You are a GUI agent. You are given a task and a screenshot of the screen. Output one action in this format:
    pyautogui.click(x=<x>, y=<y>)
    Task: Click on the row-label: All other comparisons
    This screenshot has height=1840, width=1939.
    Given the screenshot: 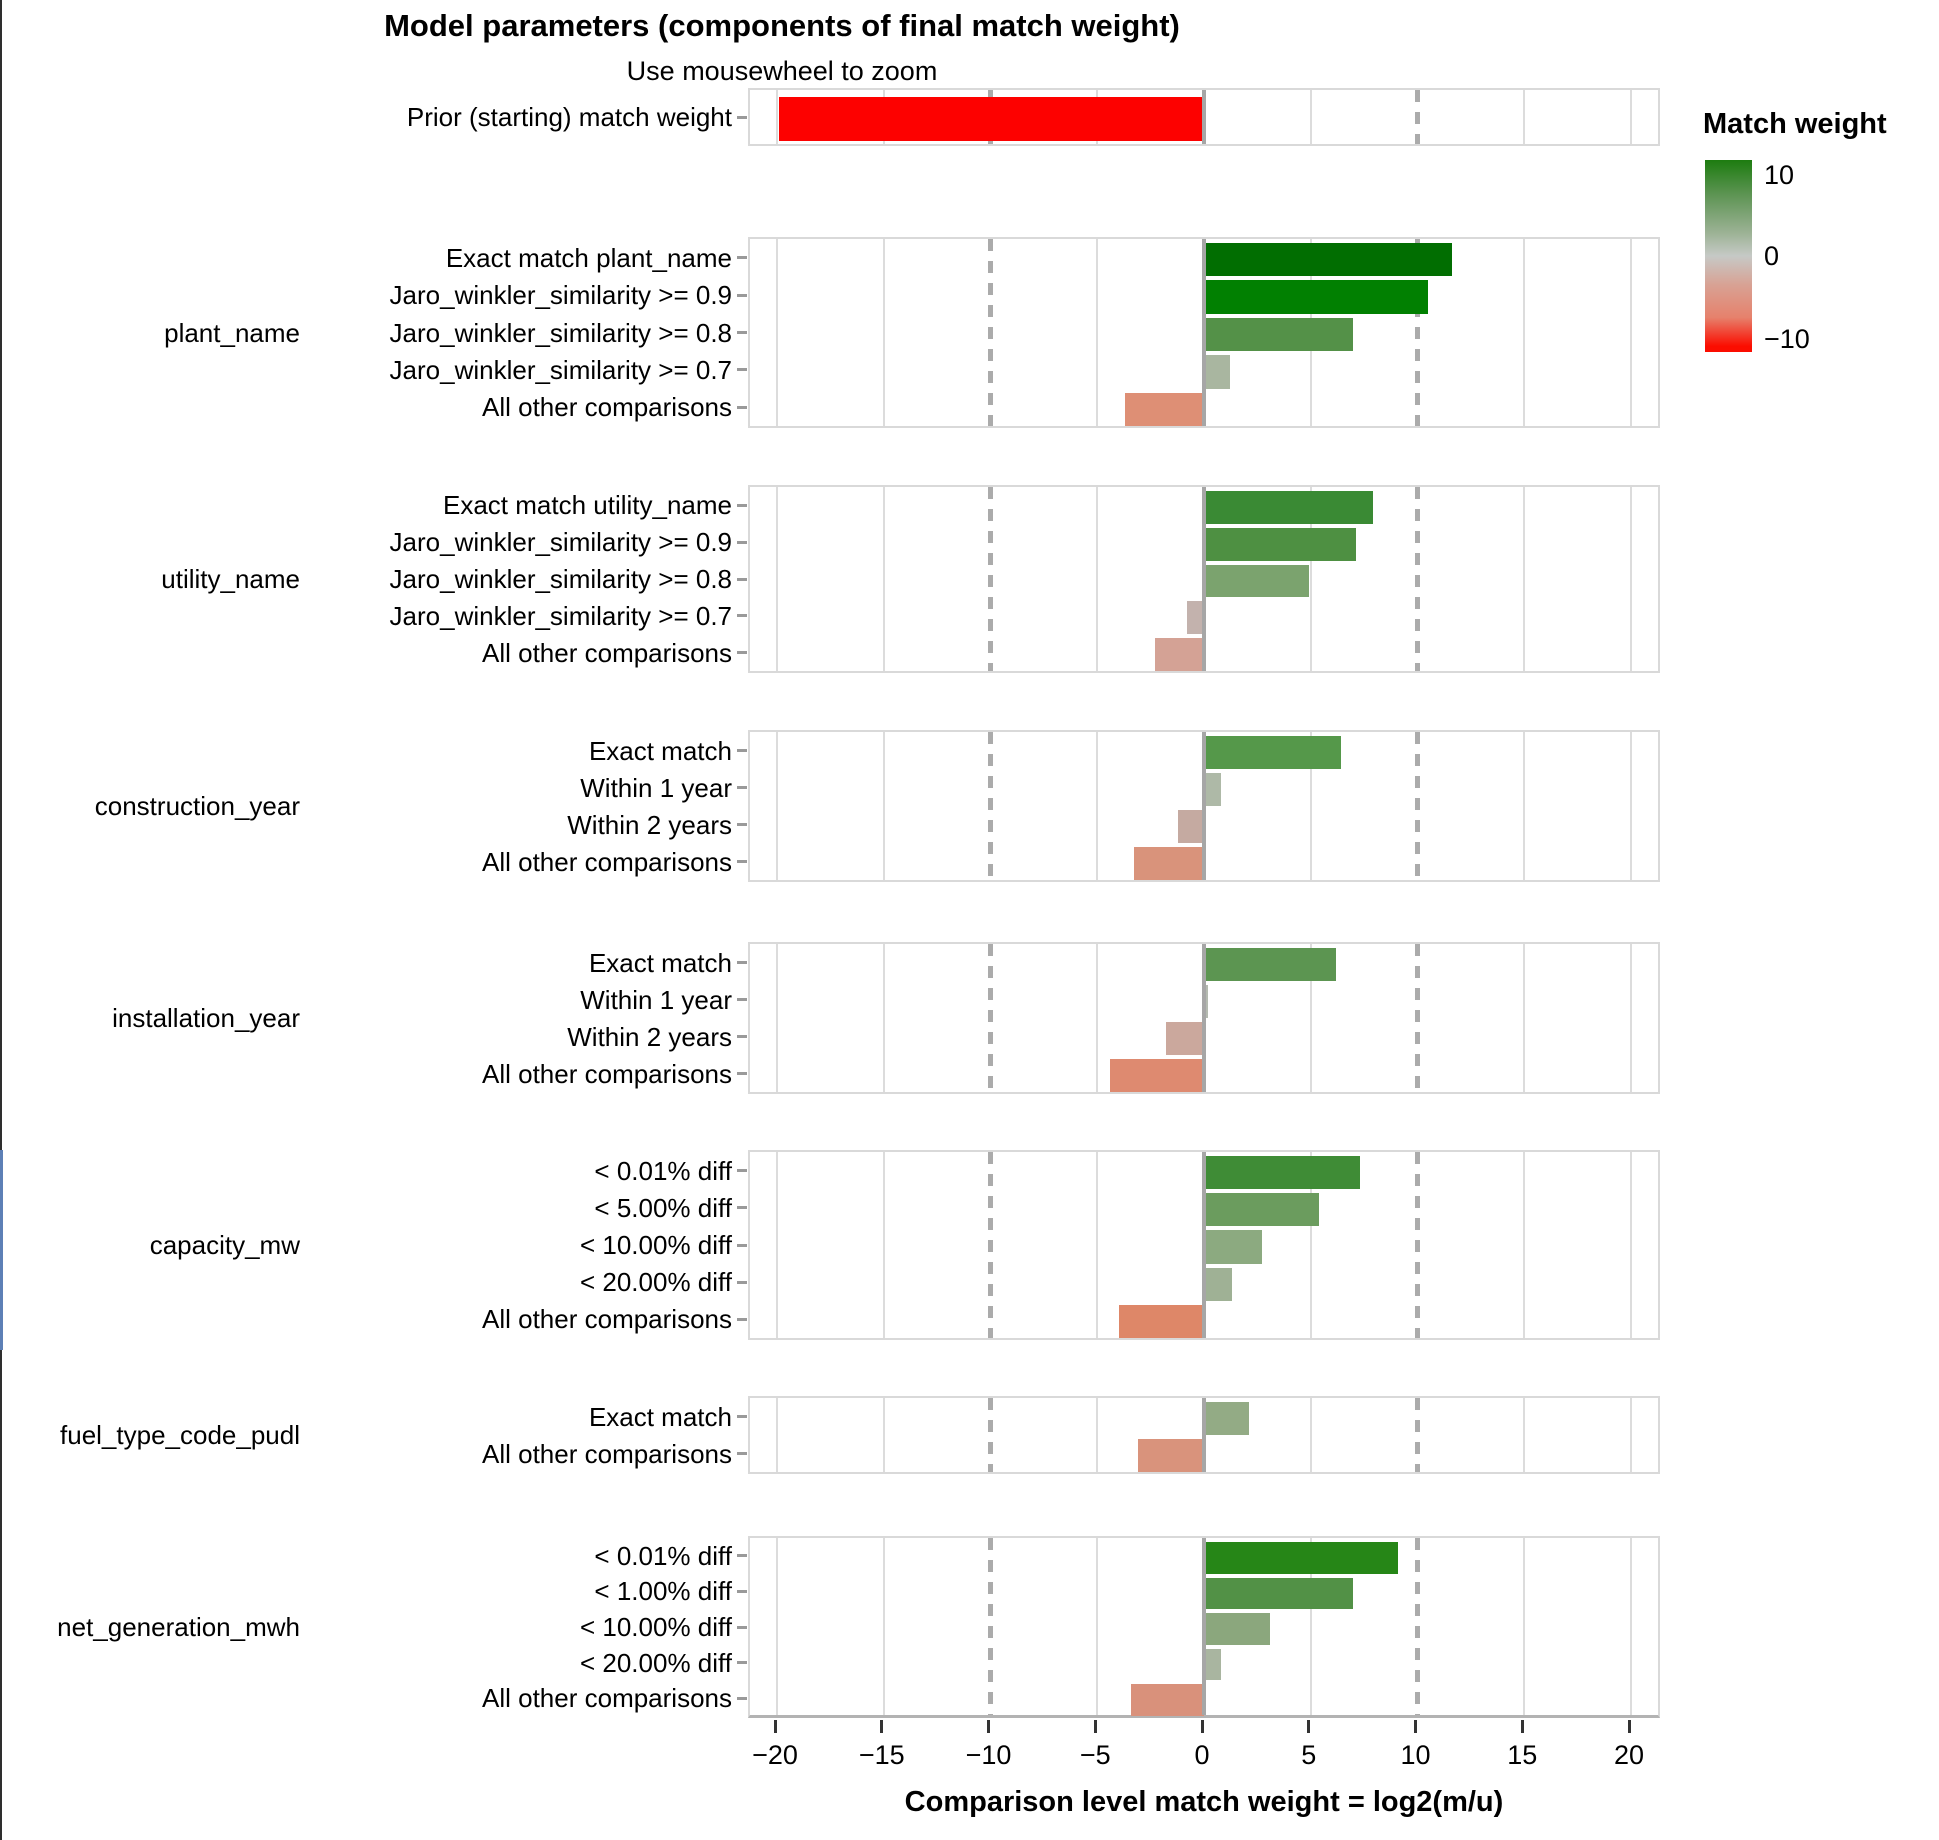 What is the action you would take?
    pyautogui.click(x=607, y=861)
    